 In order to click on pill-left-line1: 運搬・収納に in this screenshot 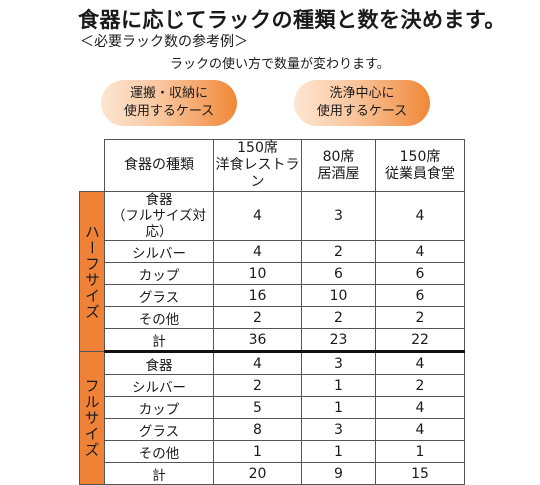, I will do `click(168, 93)`.